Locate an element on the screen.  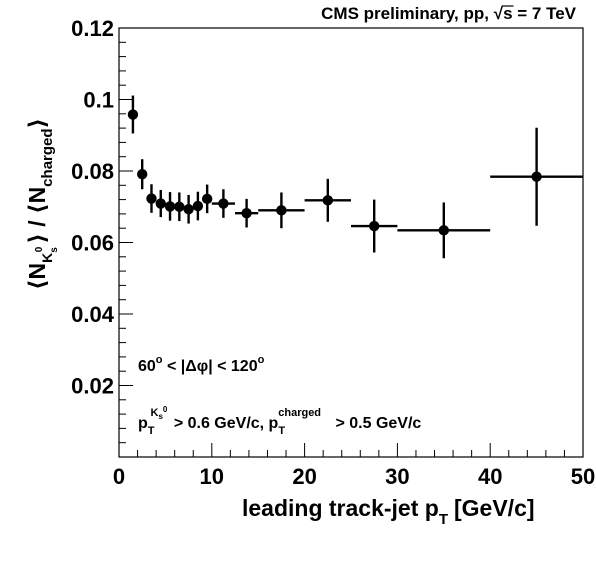
x-tick-label: 0 is located at coordinates (119, 476).